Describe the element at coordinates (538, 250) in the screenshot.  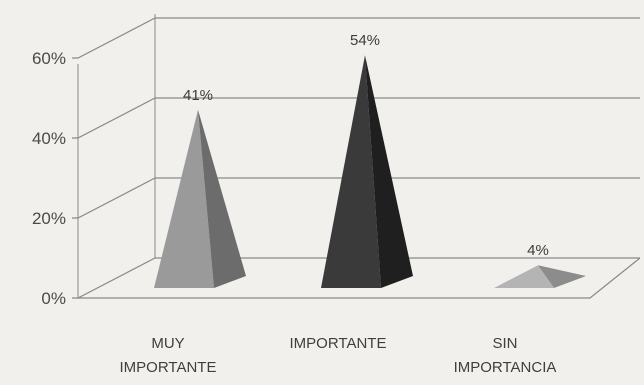
I see `data-label: 4%` at that location.